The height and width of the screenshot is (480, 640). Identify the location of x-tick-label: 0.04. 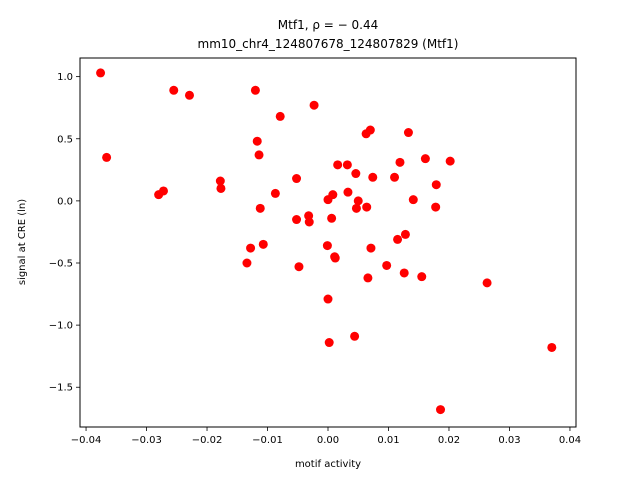
(570, 440).